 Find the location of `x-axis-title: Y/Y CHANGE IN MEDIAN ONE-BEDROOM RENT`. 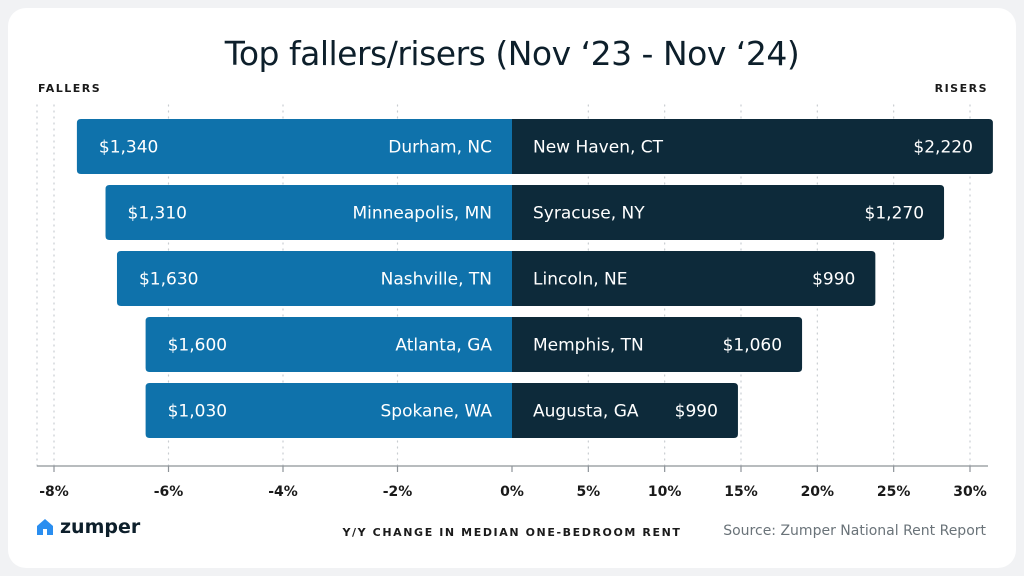

x-axis-title: Y/Y CHANGE IN MEDIAN ONE-BEDROOM RENT is located at coordinates (512, 532).